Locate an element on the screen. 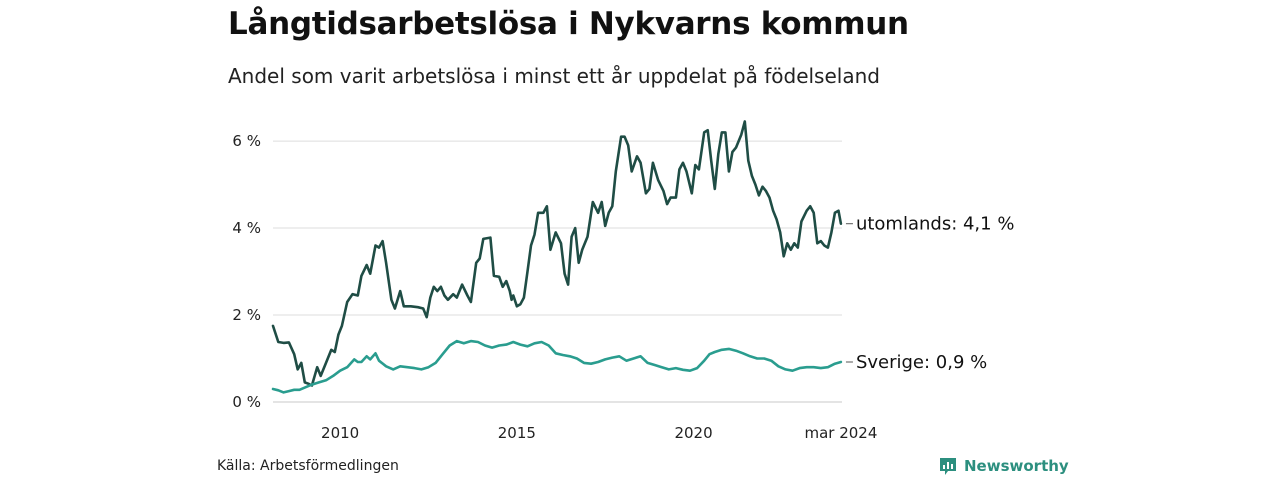  brand-logo: Newsworthy is located at coordinates (1003, 466).